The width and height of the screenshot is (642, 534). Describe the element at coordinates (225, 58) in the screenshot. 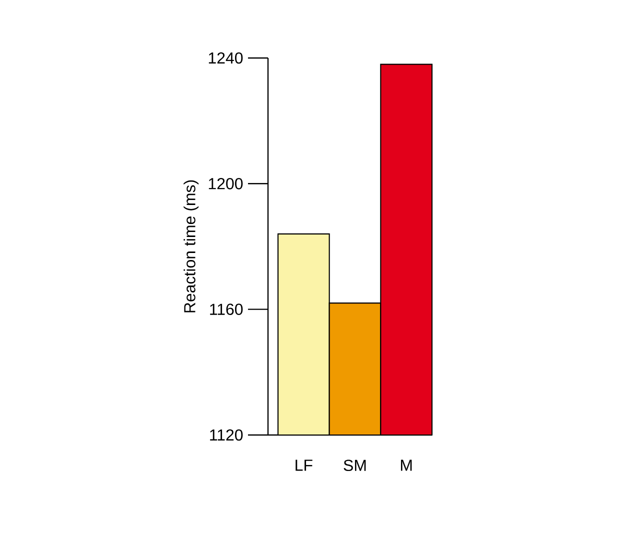

I see `y-tick-label: 1240` at that location.